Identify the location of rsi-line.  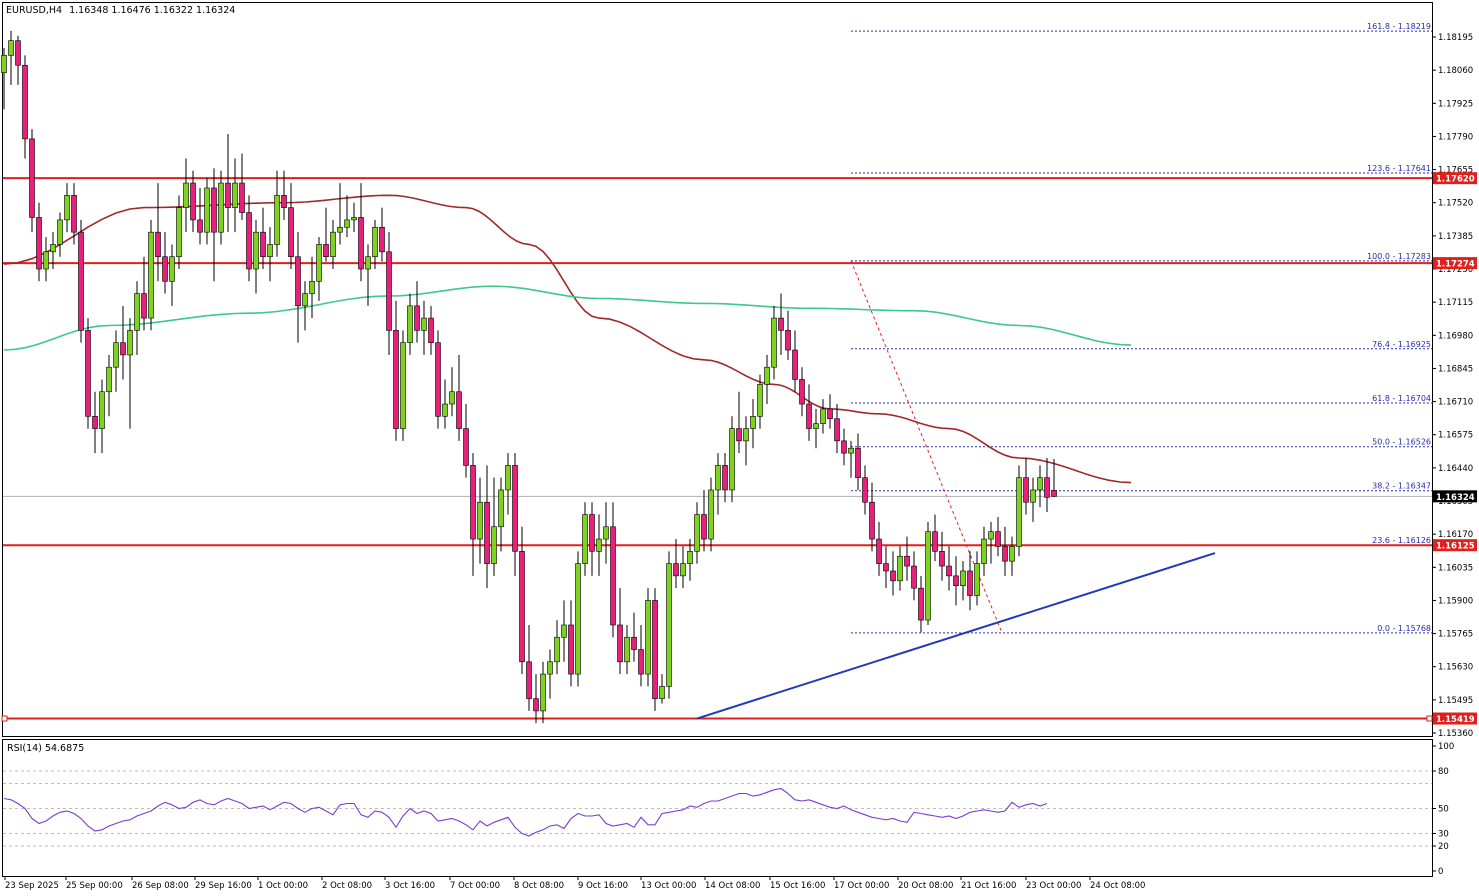
(525, 812).